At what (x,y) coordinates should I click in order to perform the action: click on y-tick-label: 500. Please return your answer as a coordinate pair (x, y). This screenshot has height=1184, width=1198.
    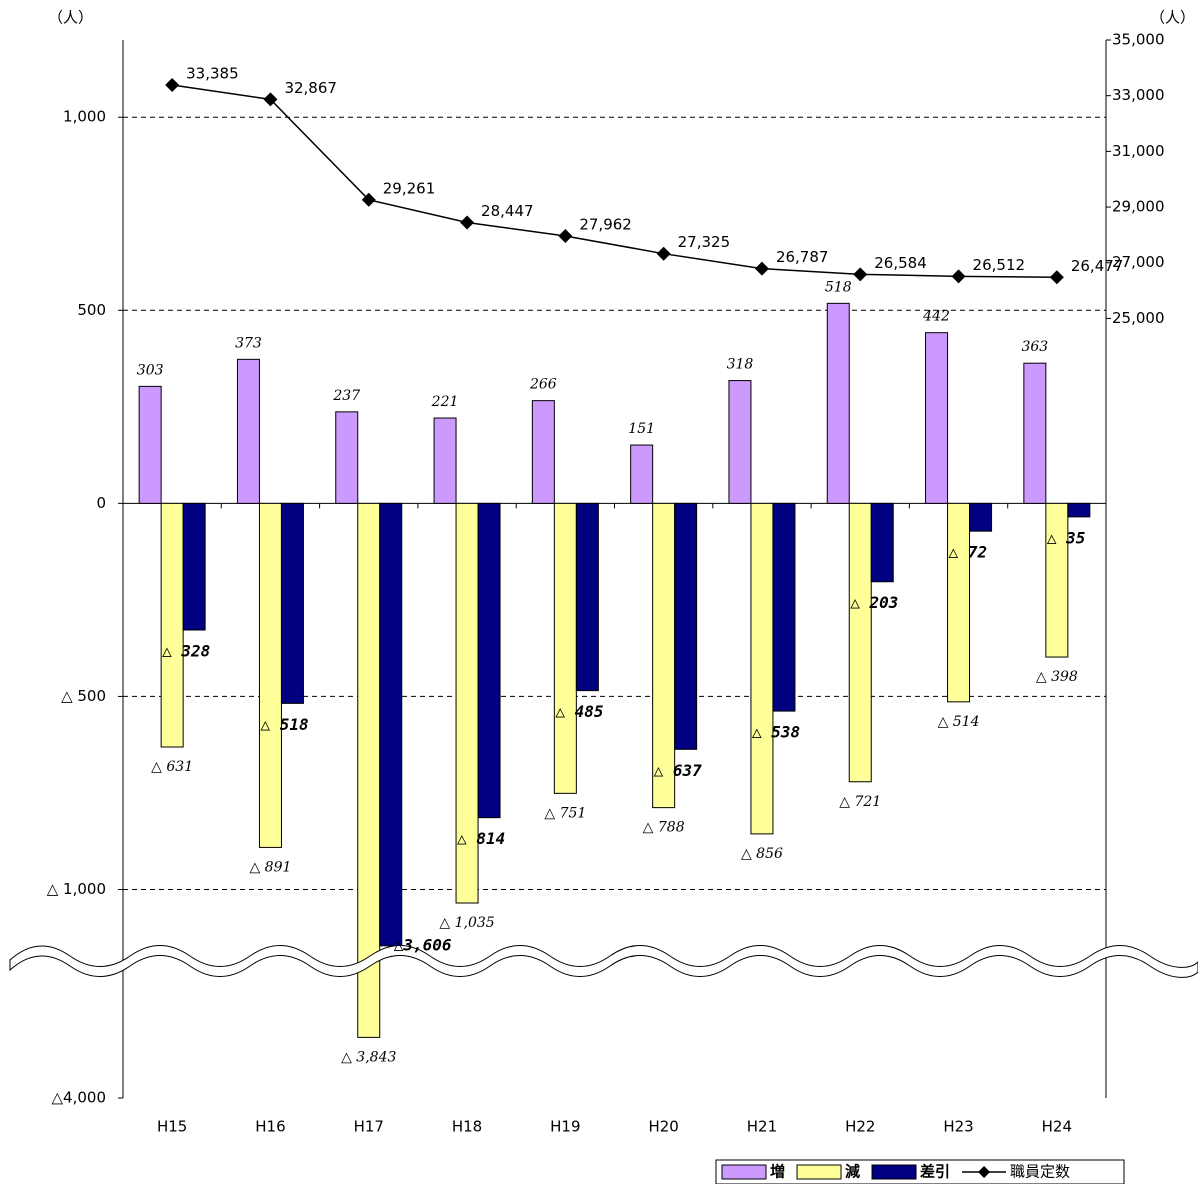
    Looking at the image, I should click on (91, 310).